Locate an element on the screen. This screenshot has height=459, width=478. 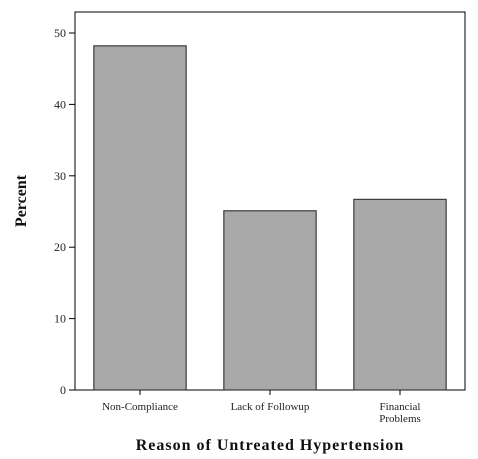
y-axis: 0 10 20 30 40 50 is located at coordinates (64, 211).